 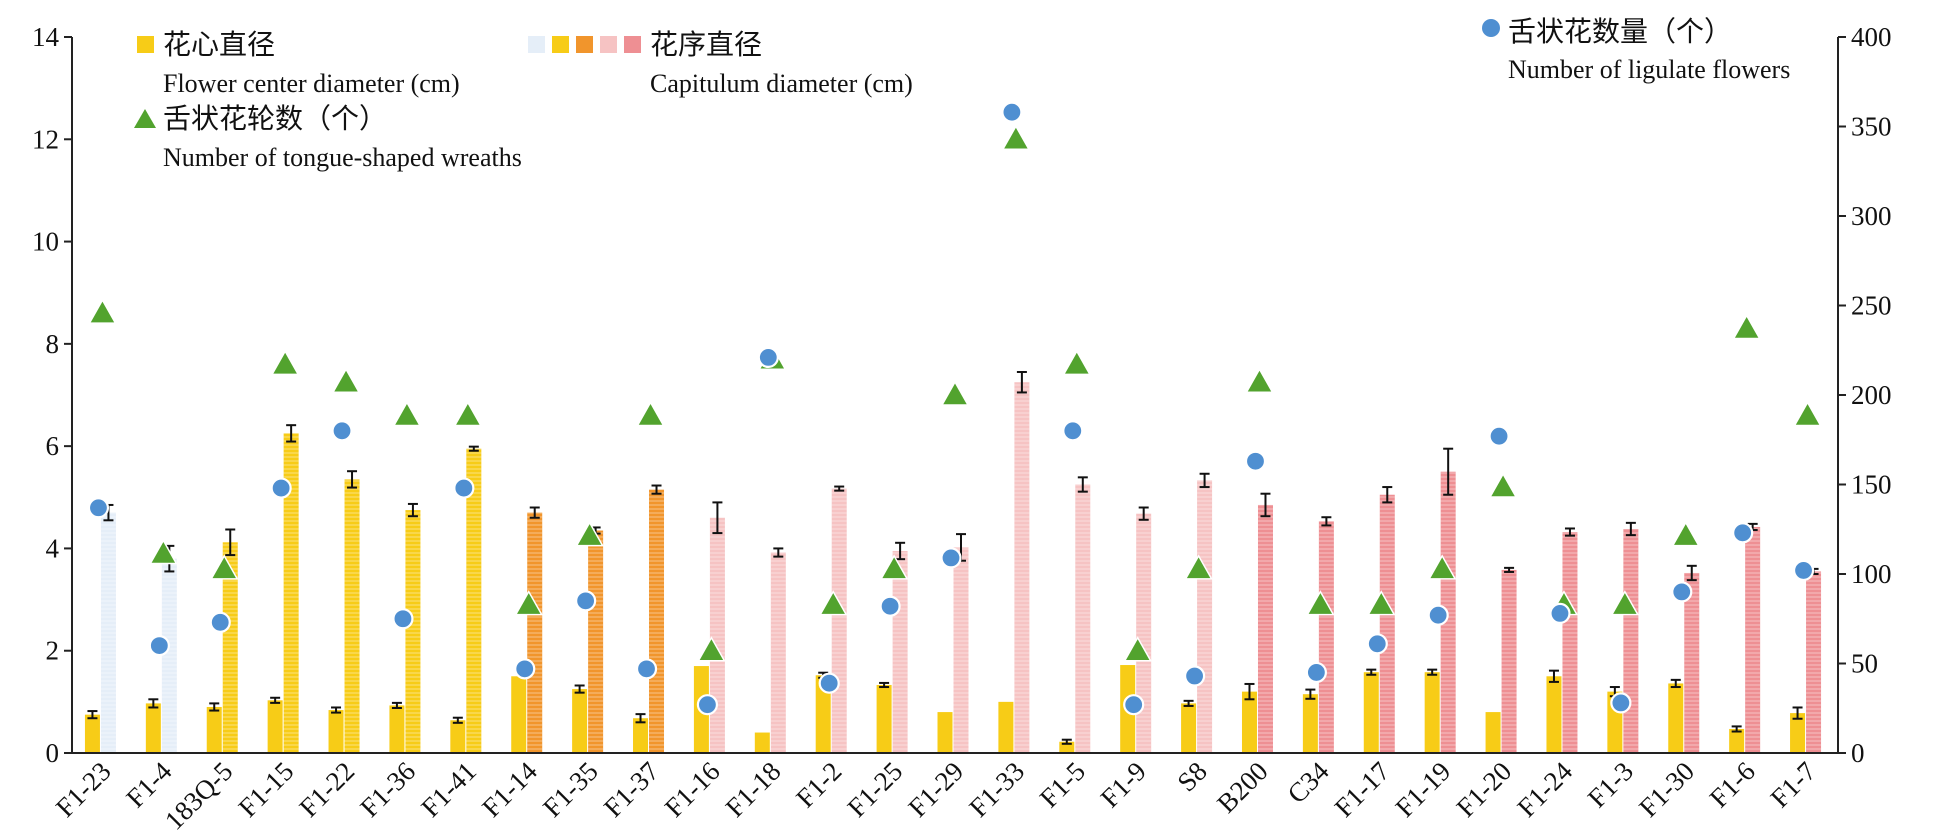 What do you see at coordinates (1871, 216) in the screenshot?
I see `right-tick-label: 300` at bounding box center [1871, 216].